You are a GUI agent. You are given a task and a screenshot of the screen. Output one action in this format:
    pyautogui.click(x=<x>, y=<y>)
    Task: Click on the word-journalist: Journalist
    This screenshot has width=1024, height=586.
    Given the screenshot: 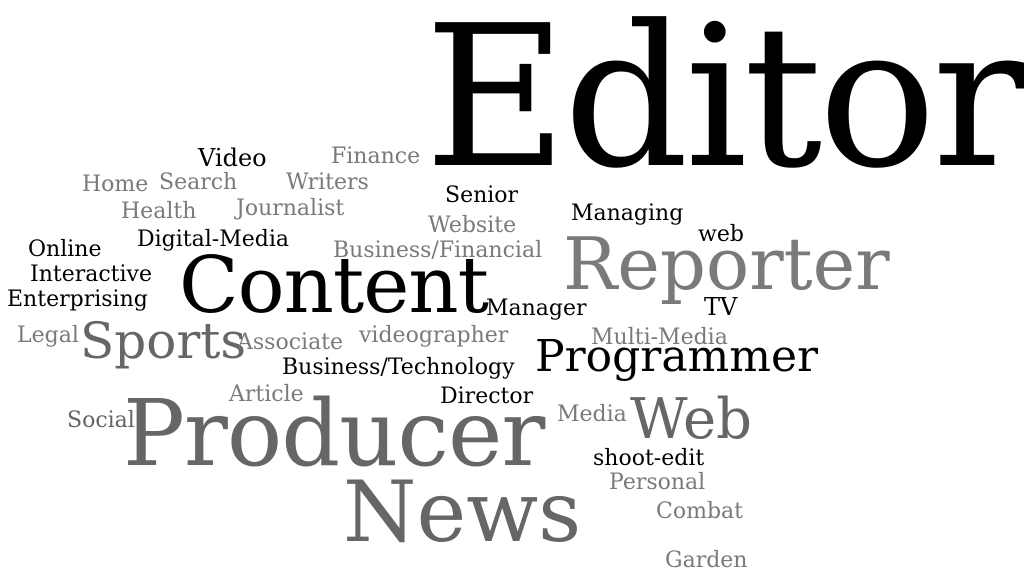 What is the action you would take?
    pyautogui.click(x=290, y=208)
    